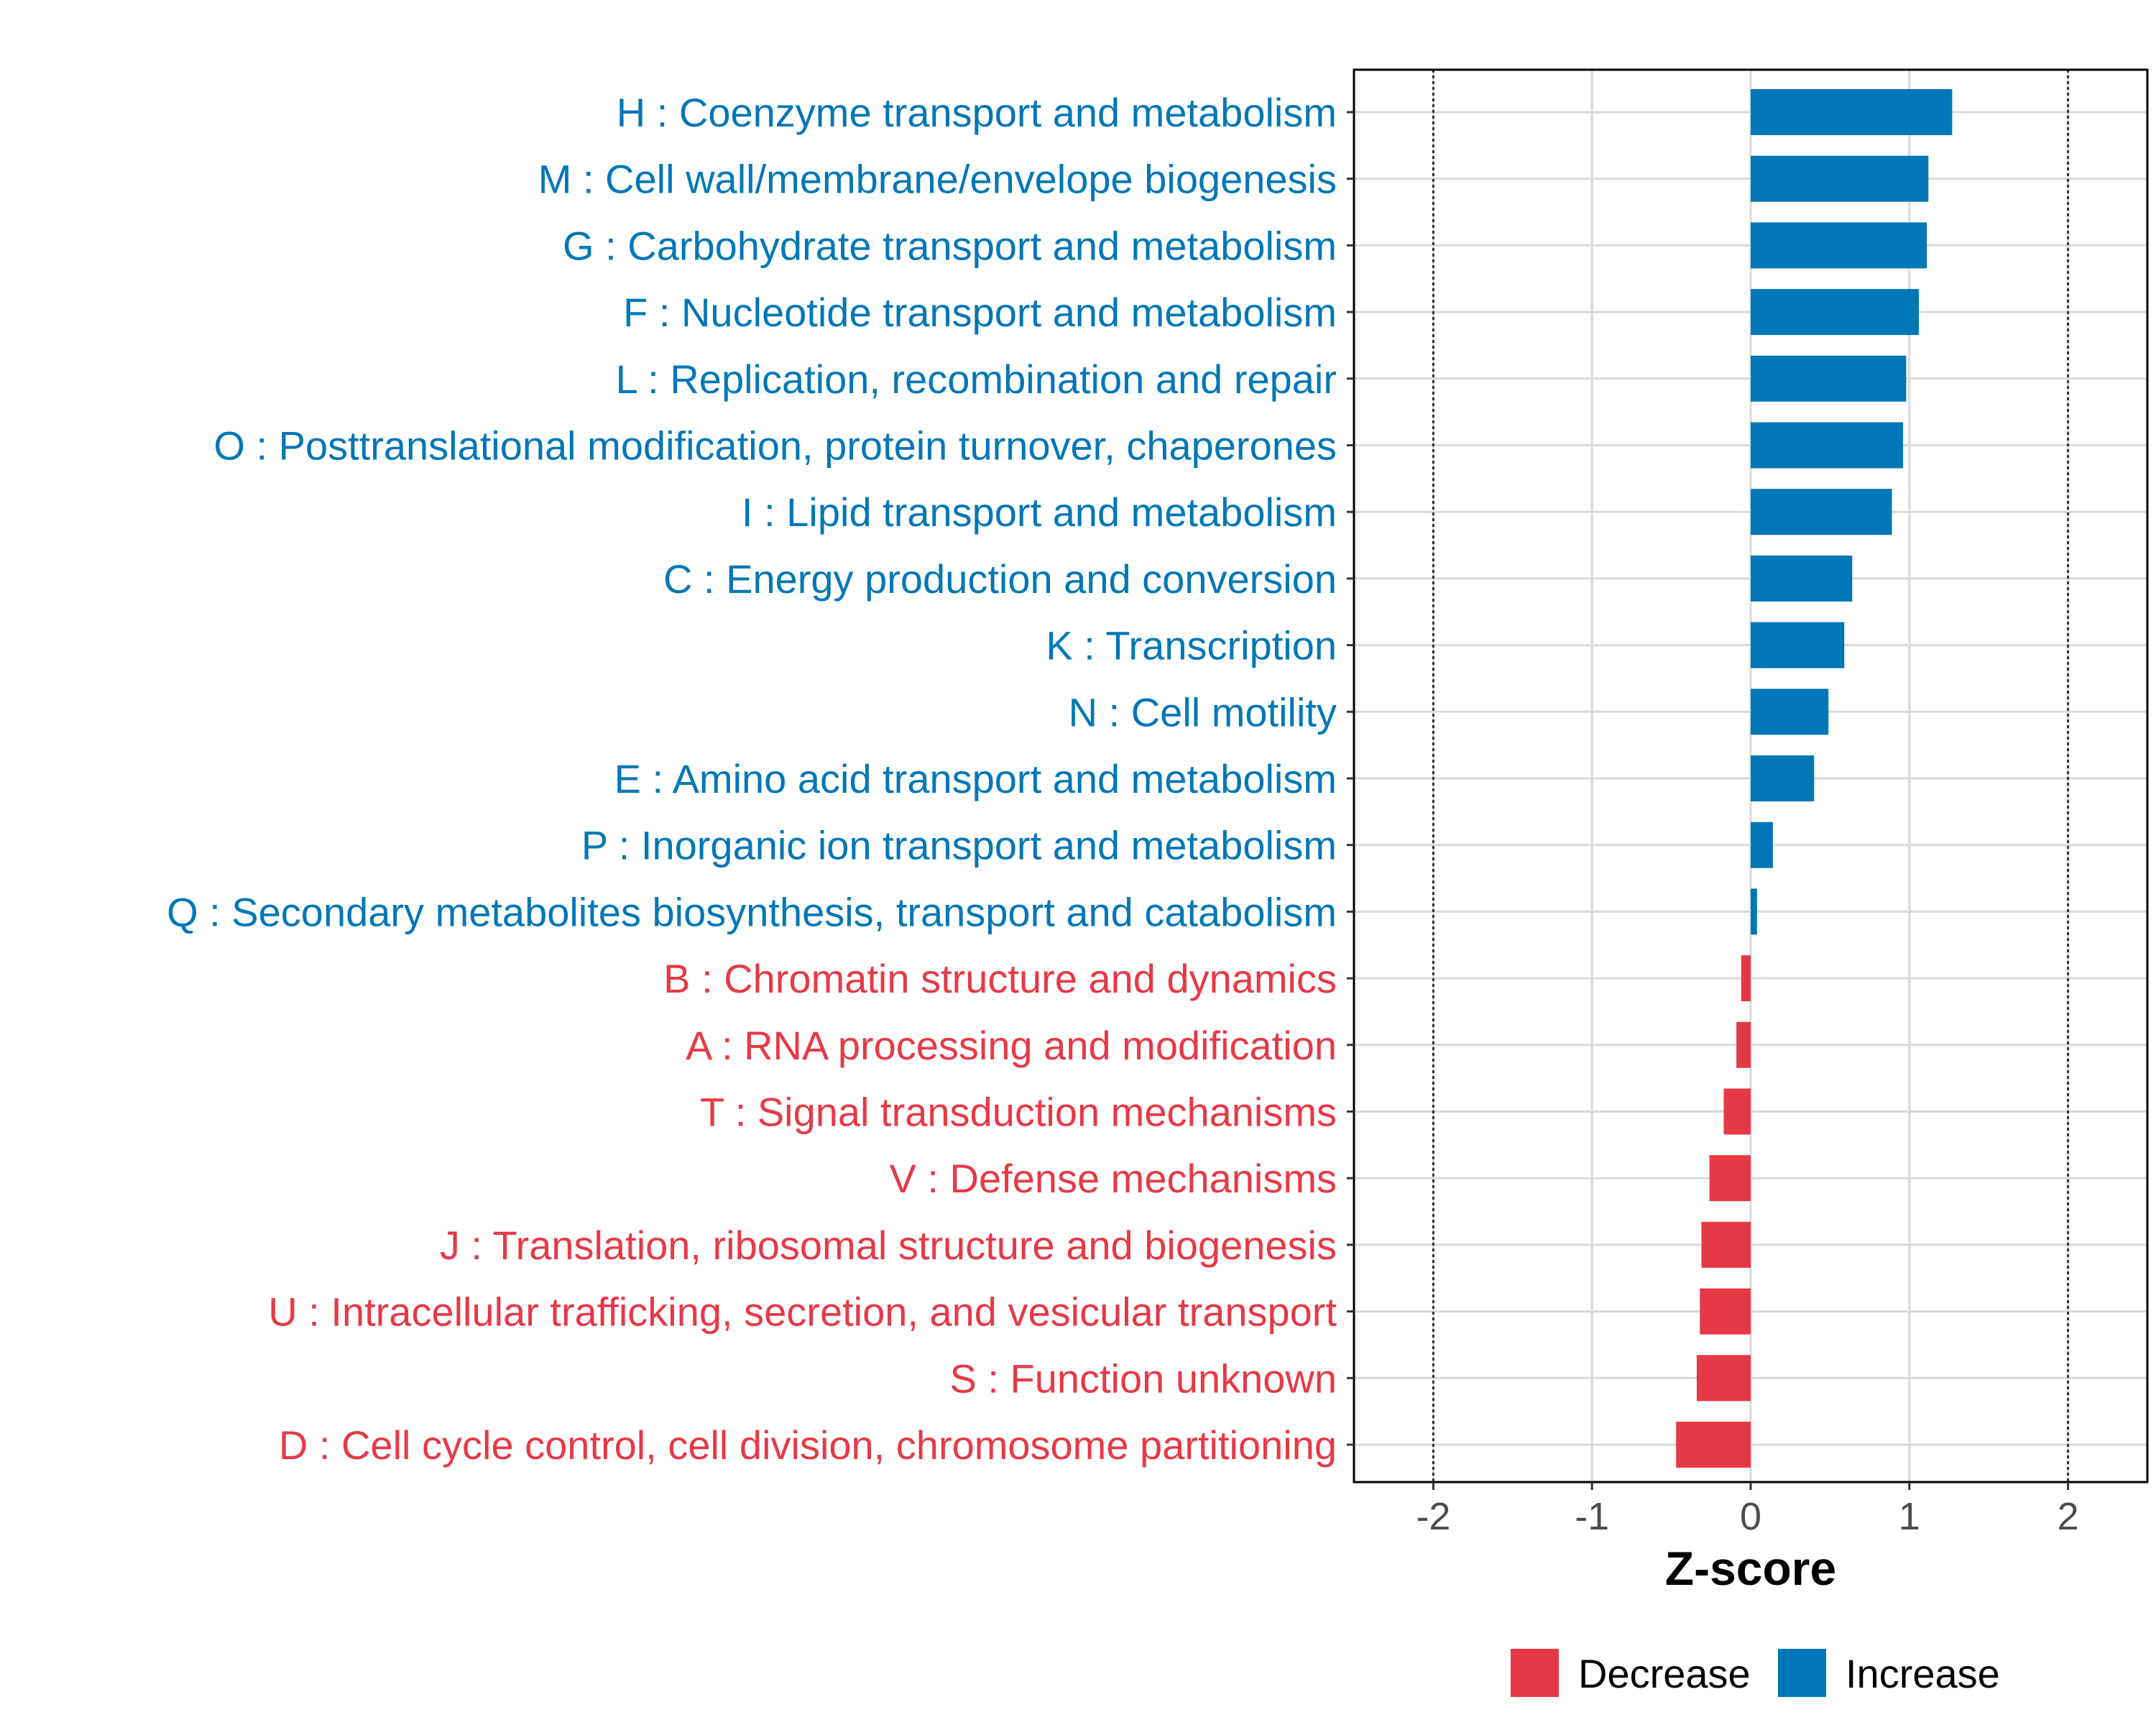 The width and height of the screenshot is (2156, 1725). What do you see at coordinates (1910, 1516) in the screenshot?
I see `x-tick-label: 1` at bounding box center [1910, 1516].